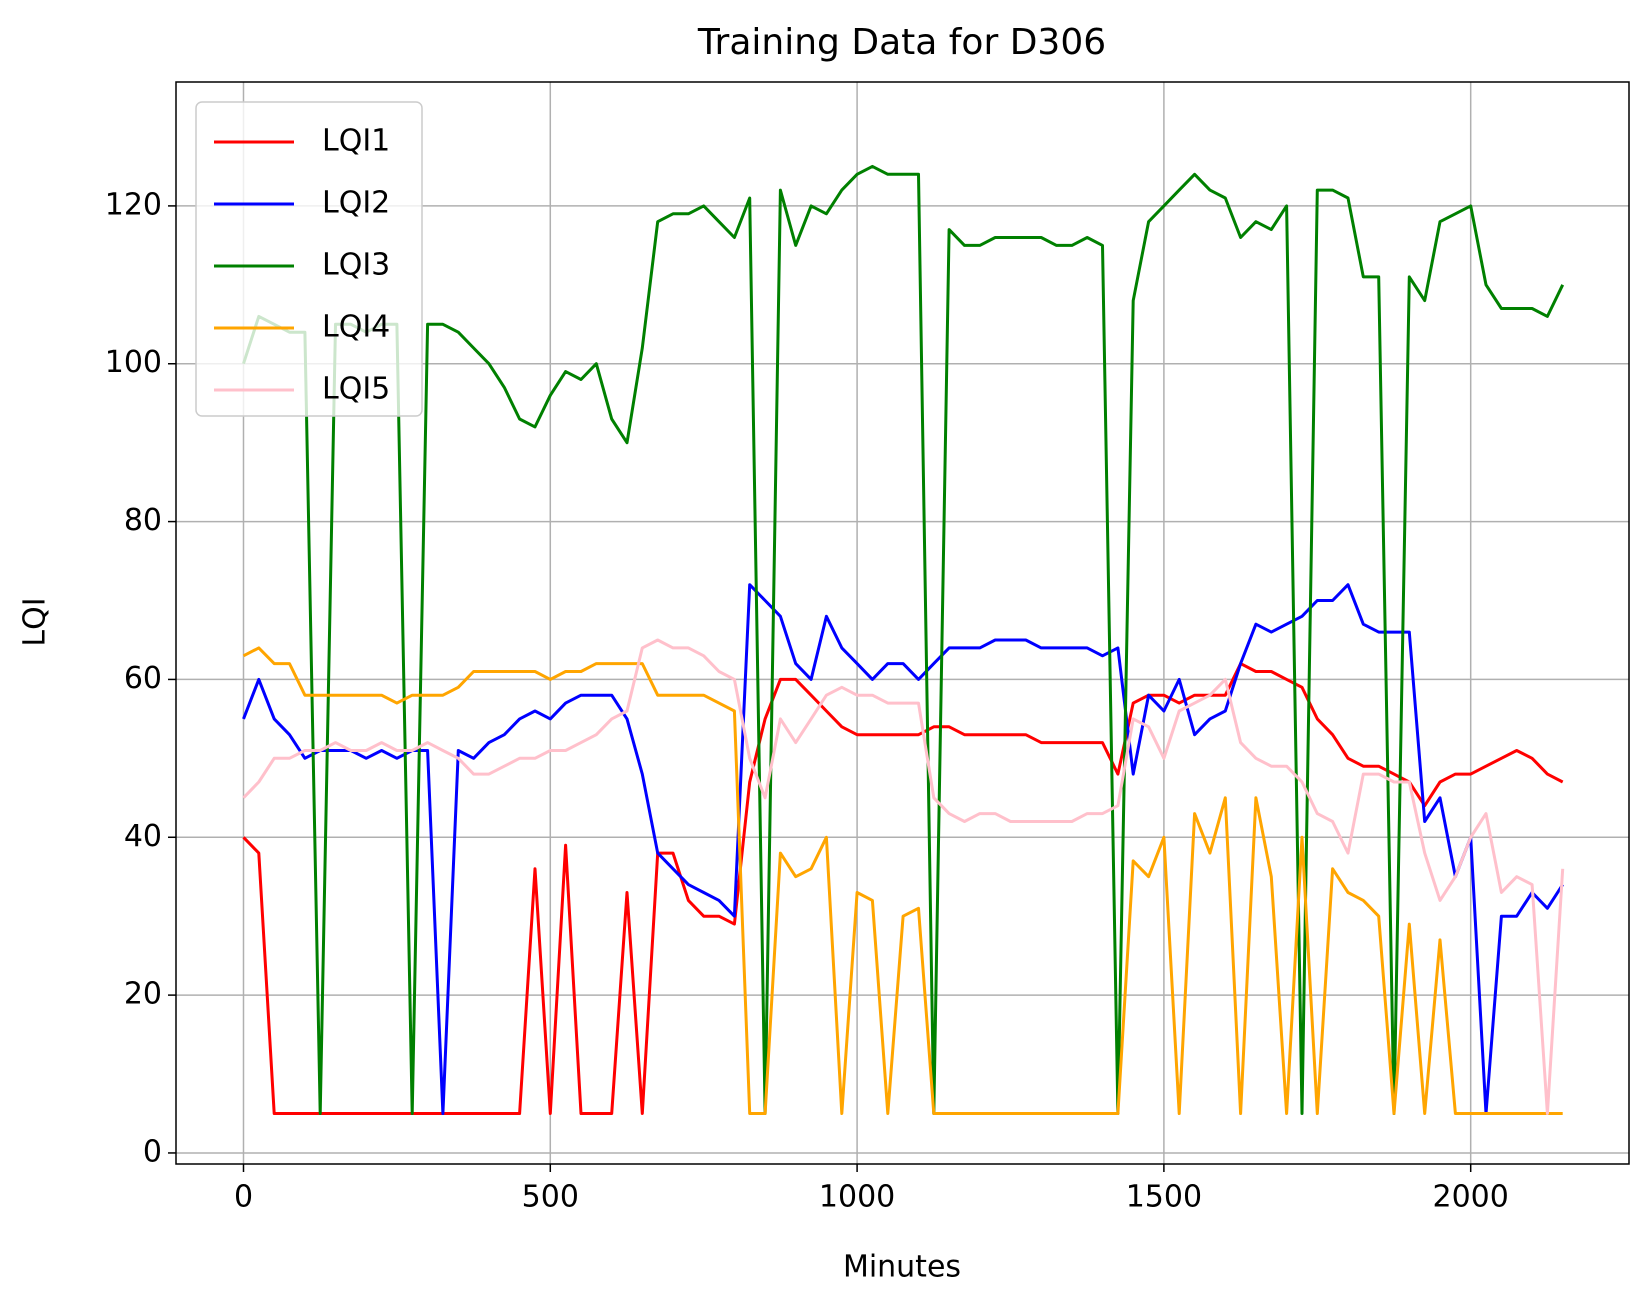  Describe the element at coordinates (309, 259) in the screenshot. I see `legend-box` at that location.